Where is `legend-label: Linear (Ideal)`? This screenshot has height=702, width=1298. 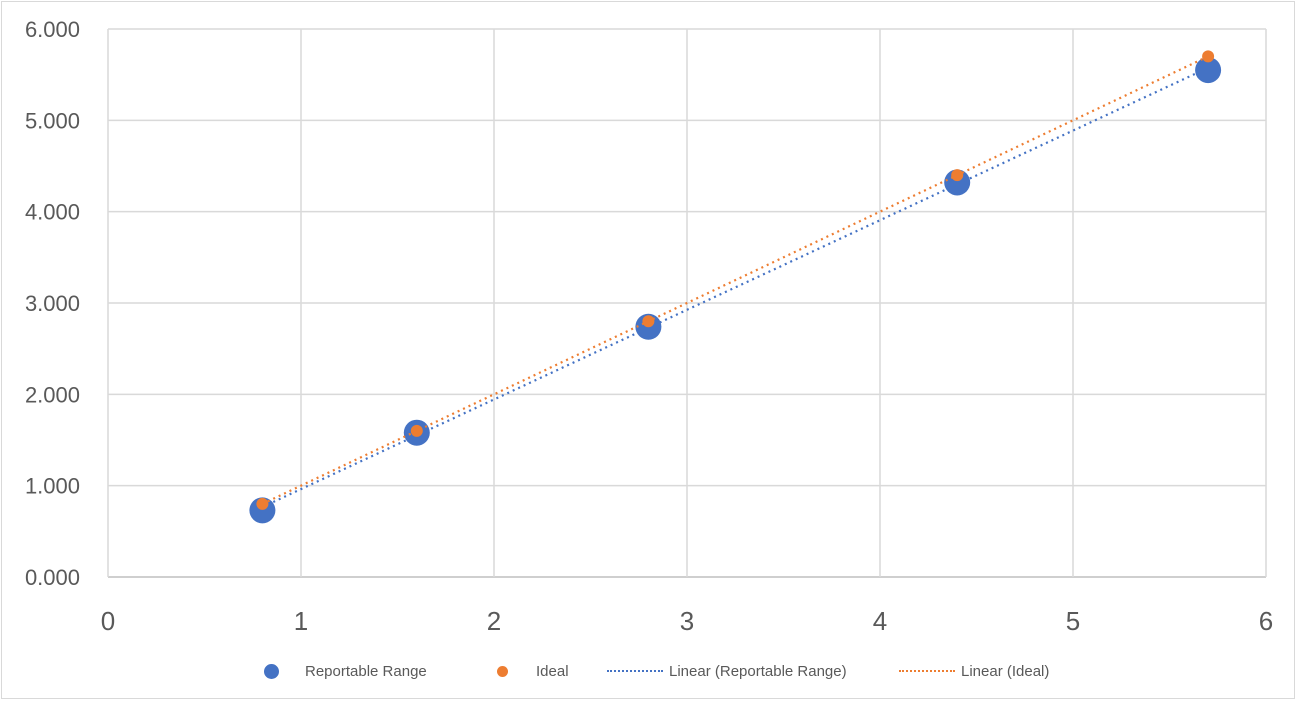 legend-label: Linear (Ideal) is located at coordinates (1005, 671).